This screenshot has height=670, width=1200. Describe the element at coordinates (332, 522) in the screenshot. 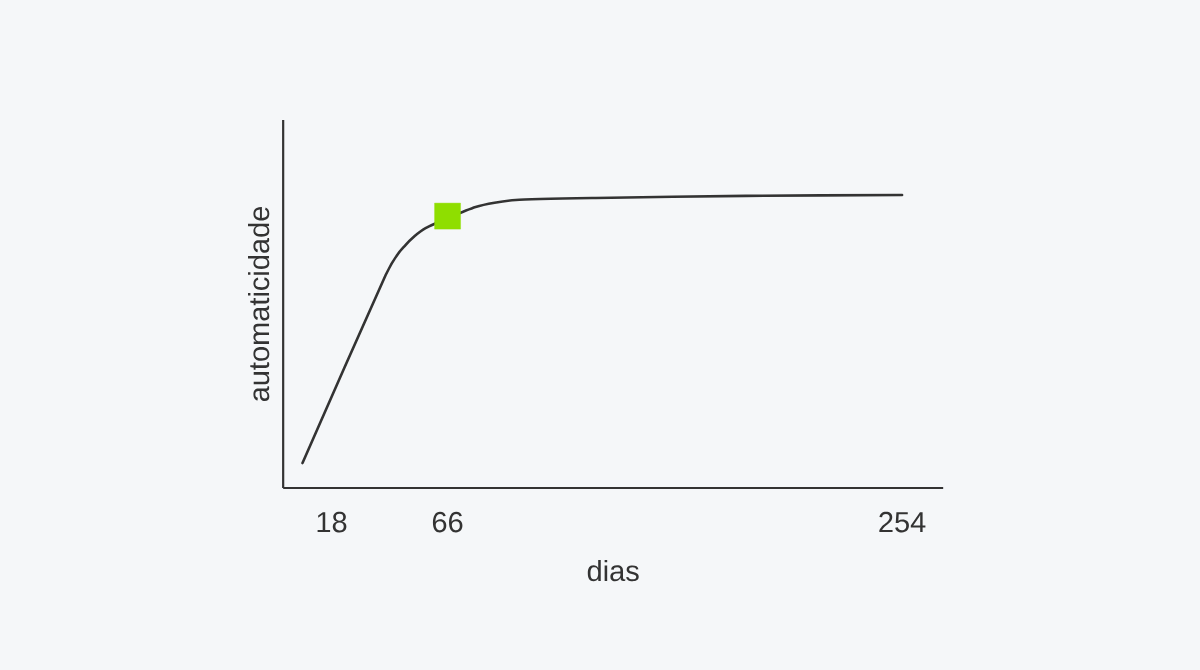

I see `x-tick-label: 18` at that location.